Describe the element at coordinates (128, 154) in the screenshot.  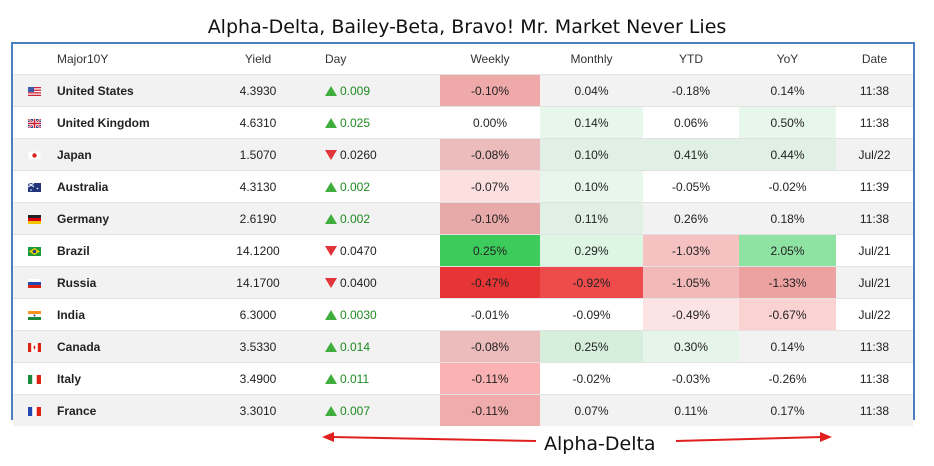
I see `country-name-link: Japan` at that location.